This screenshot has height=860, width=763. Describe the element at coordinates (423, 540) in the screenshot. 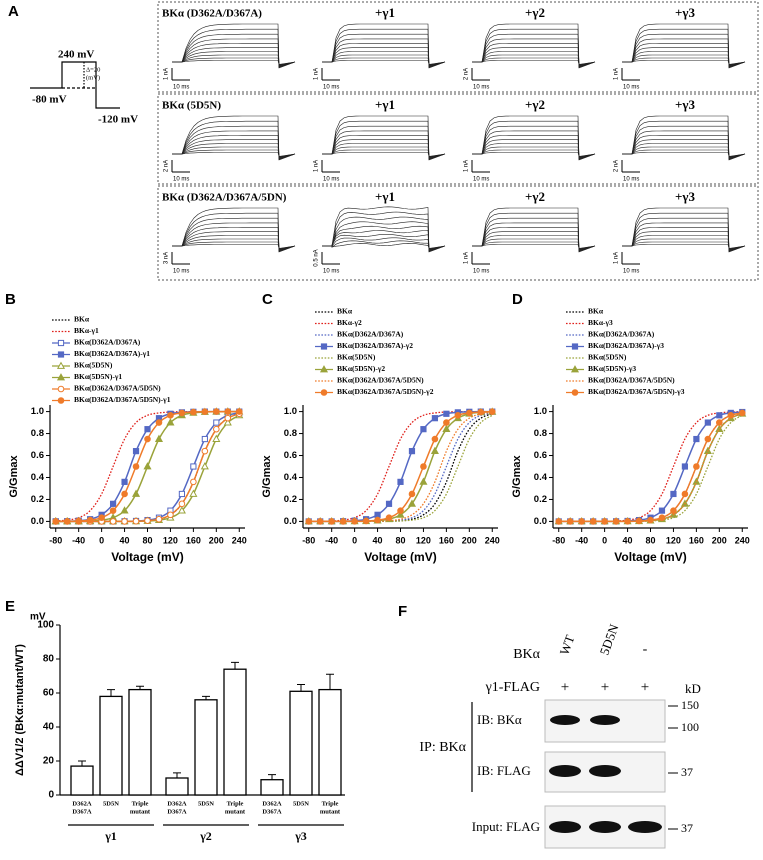

I see `x-tick-label: 120` at that location.